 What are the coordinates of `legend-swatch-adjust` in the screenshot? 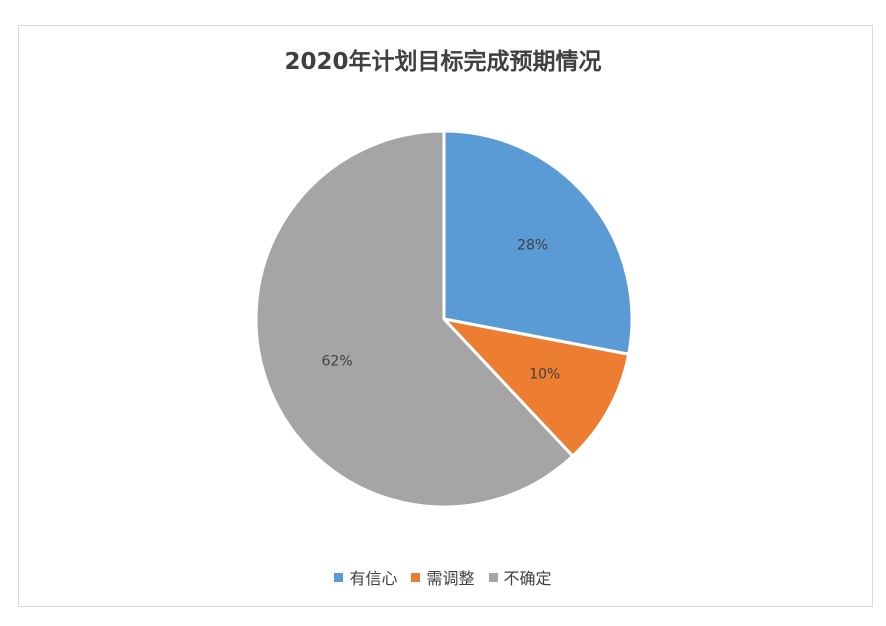 It's located at (416, 577).